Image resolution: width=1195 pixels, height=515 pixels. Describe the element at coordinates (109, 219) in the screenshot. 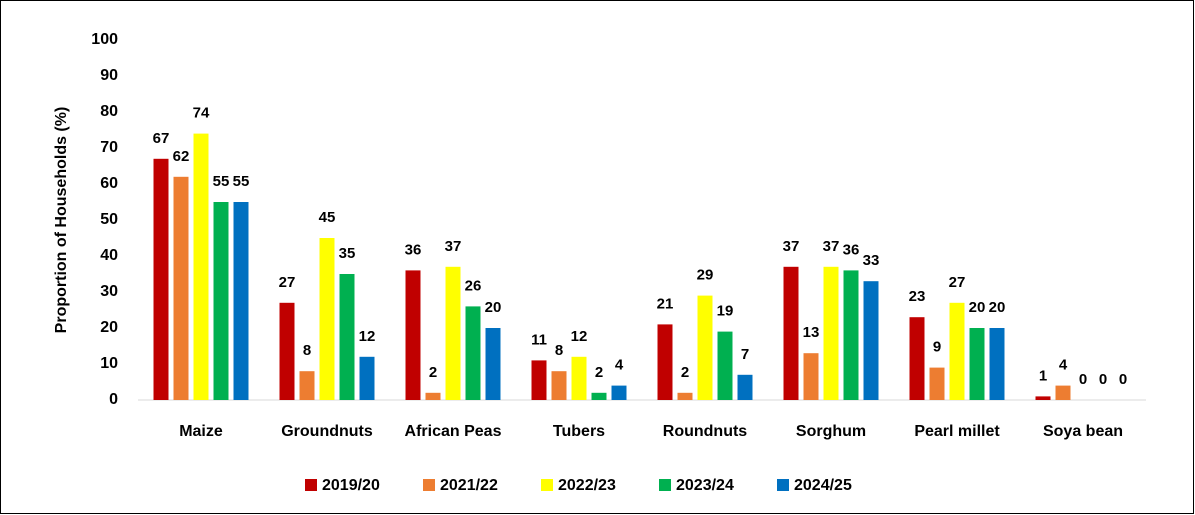

I see `y-tick-label: 50` at that location.